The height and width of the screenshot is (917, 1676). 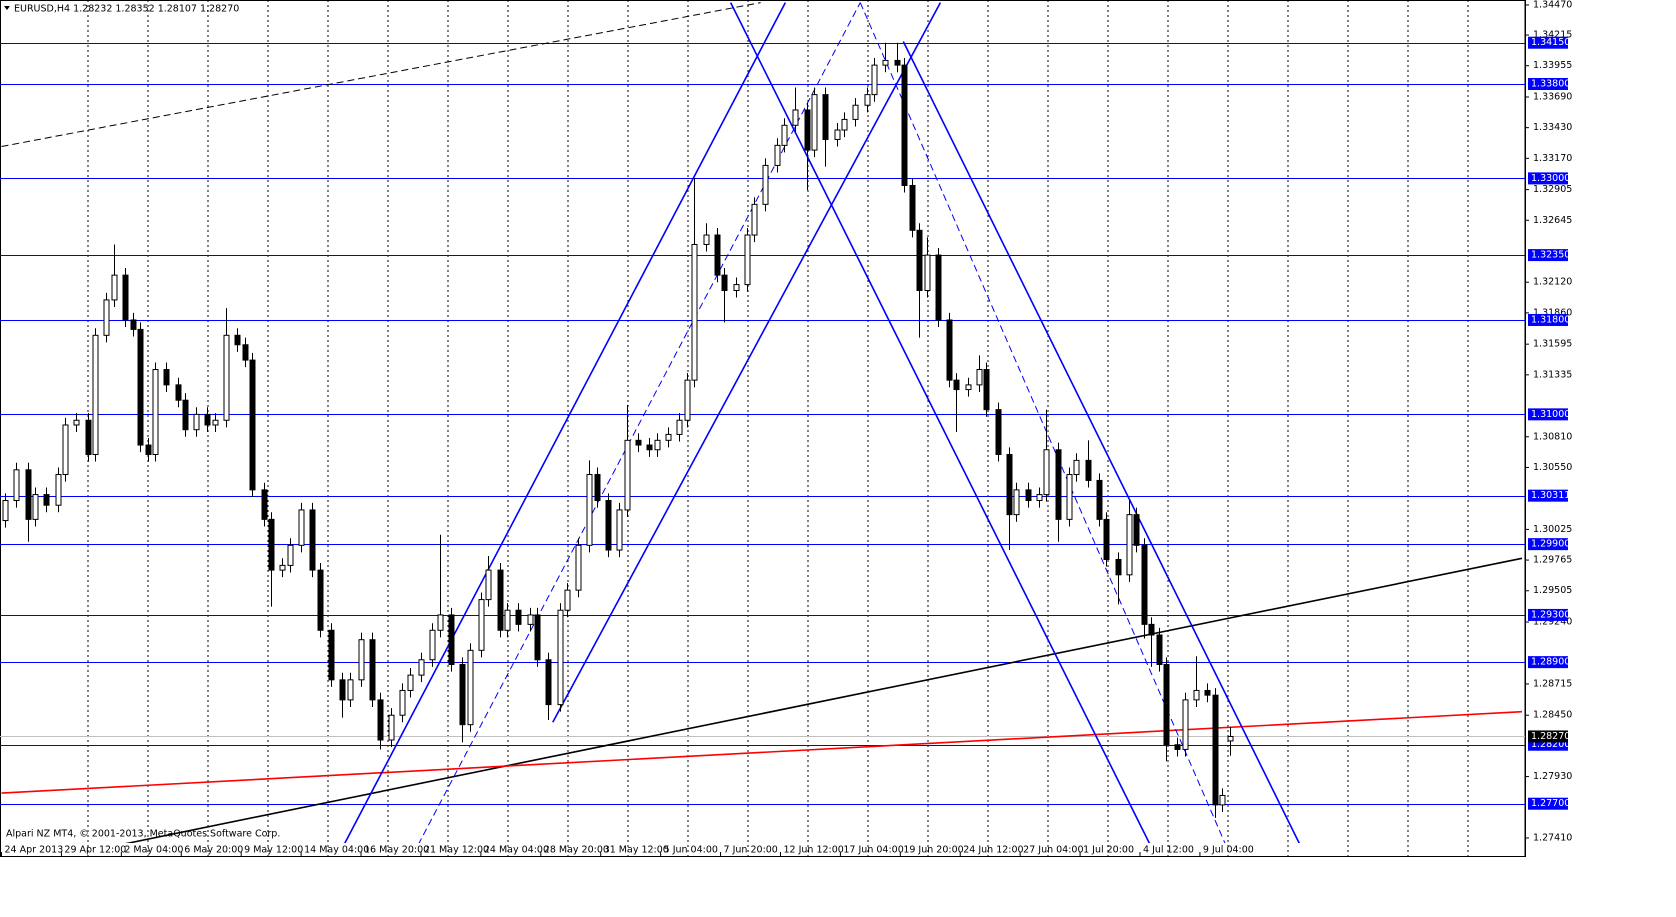 What do you see at coordinates (1552, 467) in the screenshot?
I see `y-tick-label: 1.30550` at bounding box center [1552, 467].